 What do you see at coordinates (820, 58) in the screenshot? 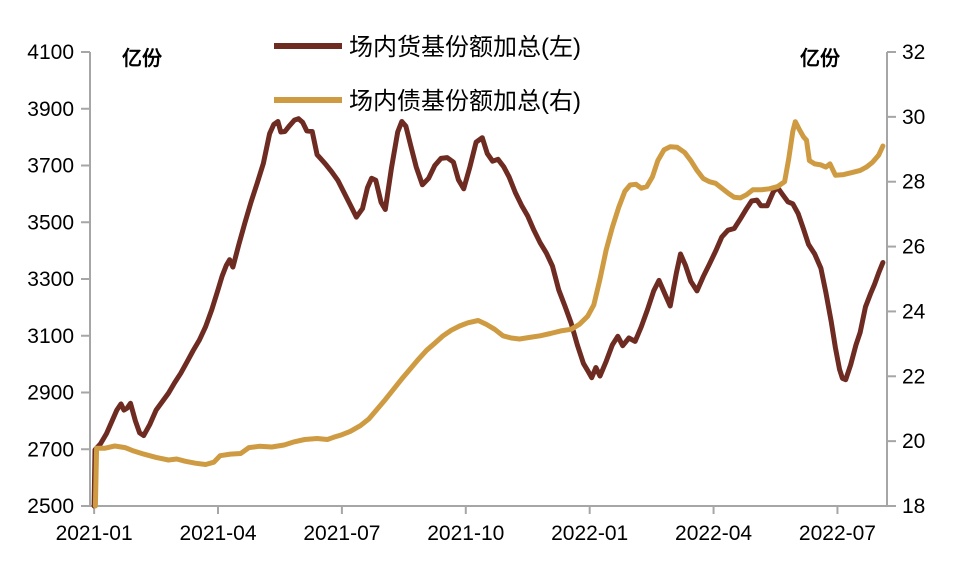
I see `right-axis-unit-label: 亿份` at bounding box center [820, 58].